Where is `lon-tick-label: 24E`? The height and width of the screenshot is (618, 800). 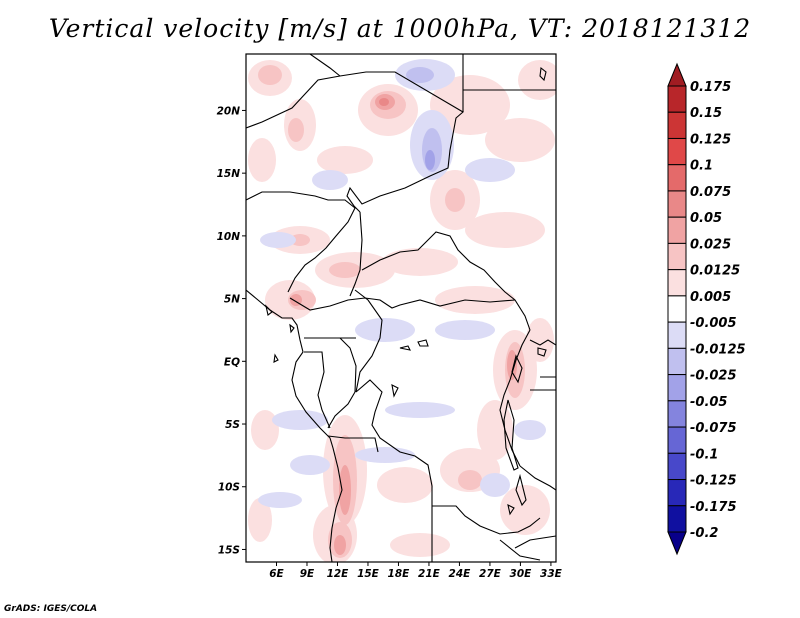 lon-tick-label: 24E is located at coordinates (460, 574).